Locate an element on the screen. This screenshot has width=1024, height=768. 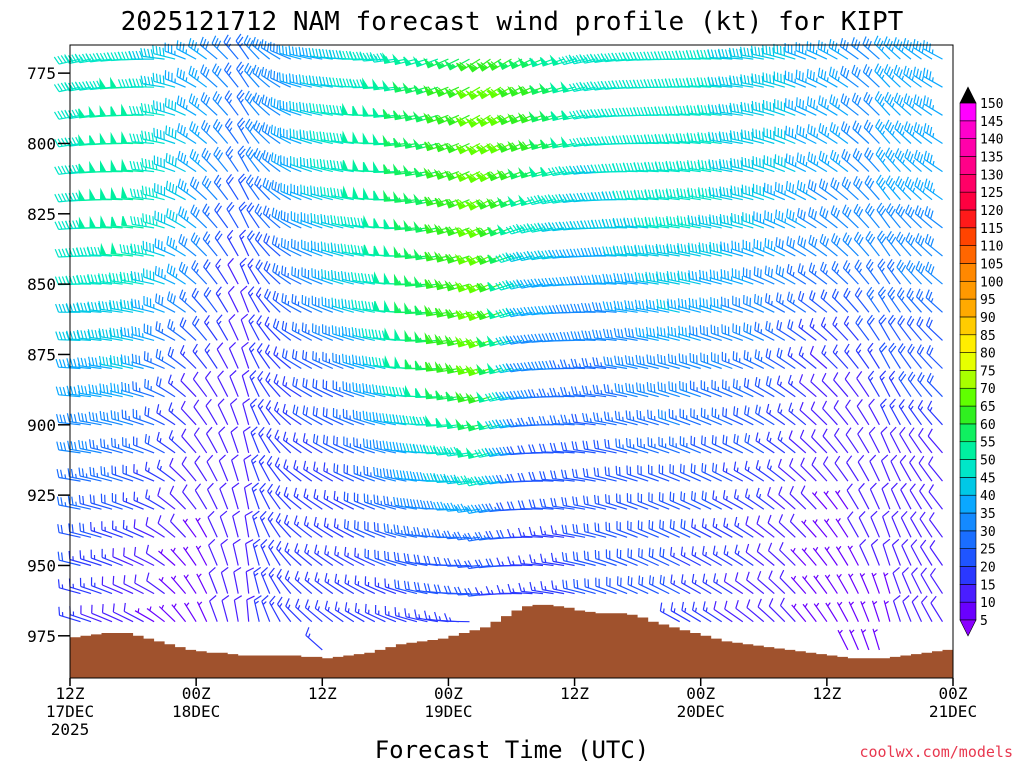
terrain-surface is located at coordinates (511, 641).